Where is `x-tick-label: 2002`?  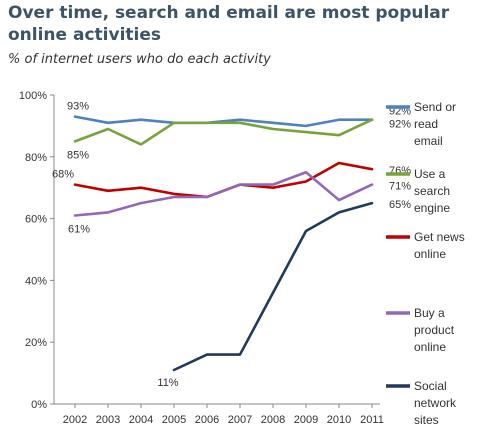
x-tick-label: 2002 is located at coordinates (75, 420).